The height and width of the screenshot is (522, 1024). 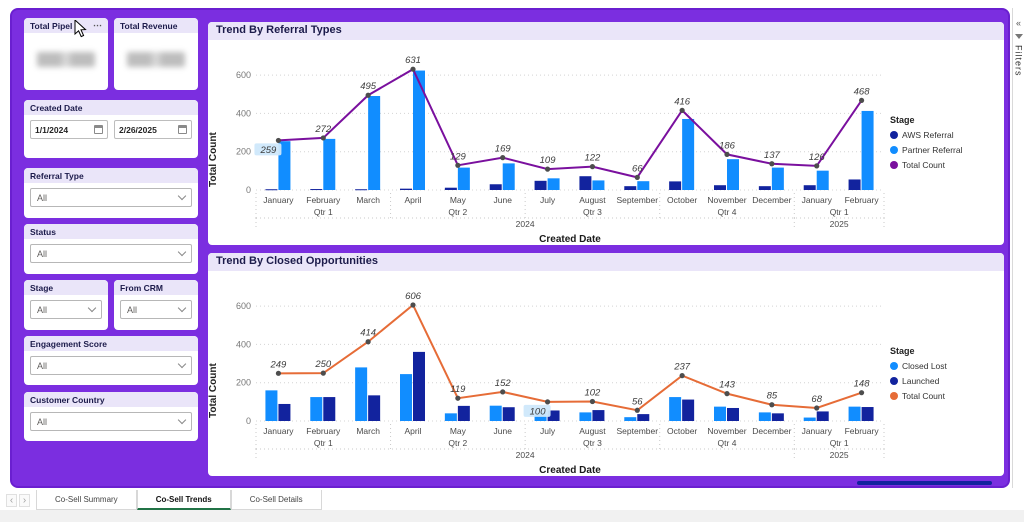 What do you see at coordinates (938, 135) in the screenshot?
I see `legend-item: AWS Referral` at bounding box center [938, 135].